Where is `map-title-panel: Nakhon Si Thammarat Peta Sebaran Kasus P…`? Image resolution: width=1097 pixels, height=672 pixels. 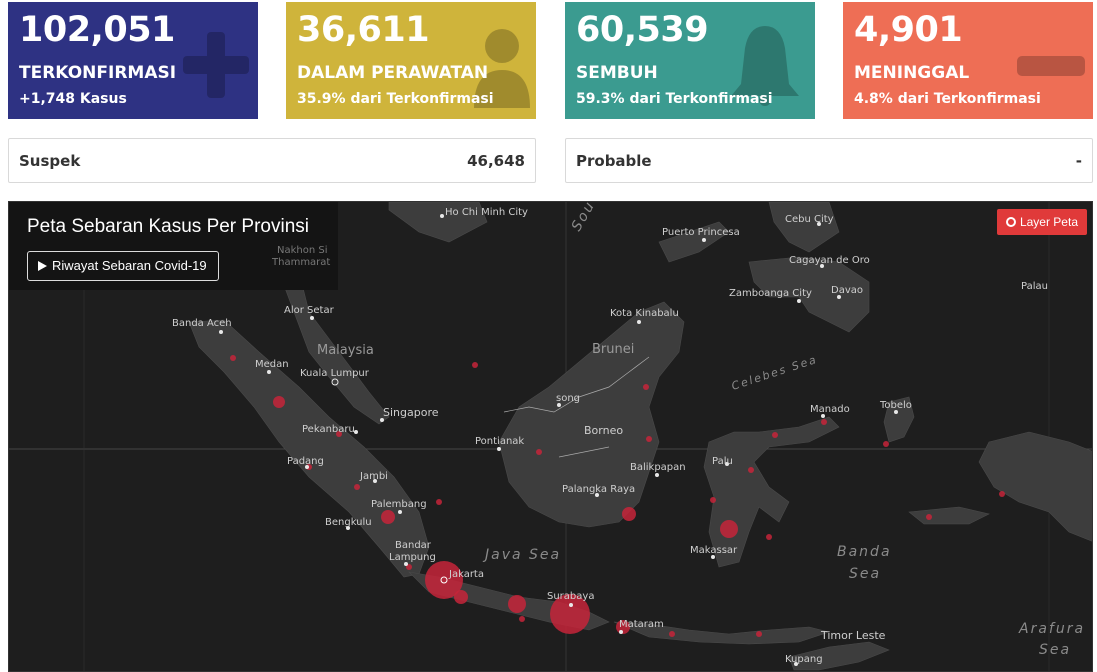
map-title-panel: Nakhon Si Thammarat Peta Sebaran Kasus P… is located at coordinates (173, 246).